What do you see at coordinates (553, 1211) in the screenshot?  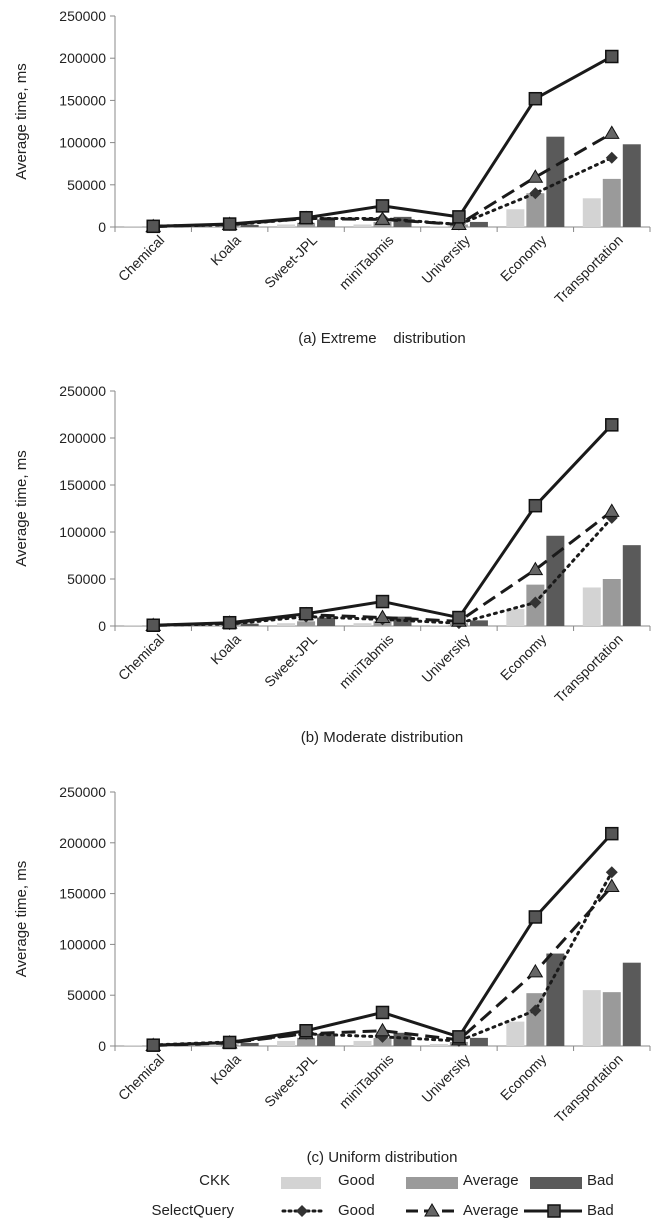 I see `legend-sq-bad-line` at bounding box center [553, 1211].